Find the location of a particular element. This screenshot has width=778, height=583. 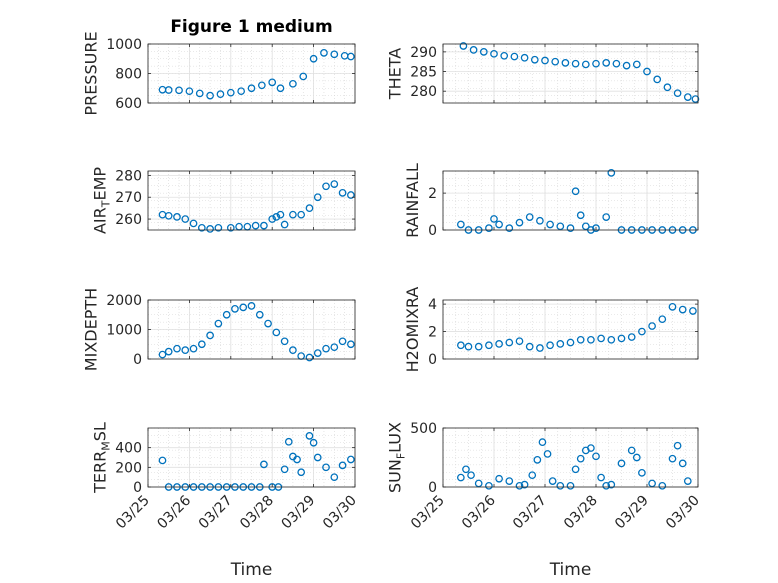

x-tick-label: 03/25 is located at coordinates (428, 513).